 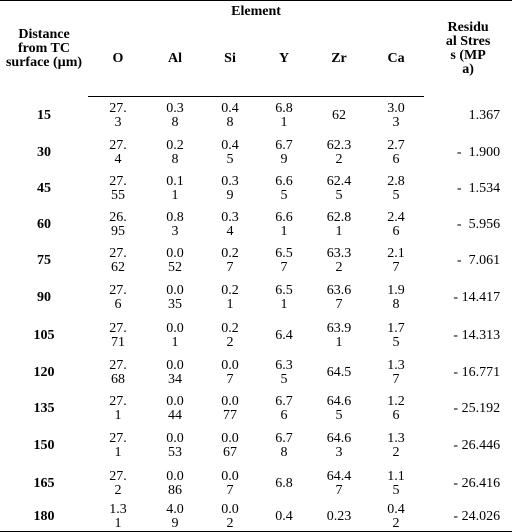 I want to click on cell-value: 6.8, so click(x=284, y=483).